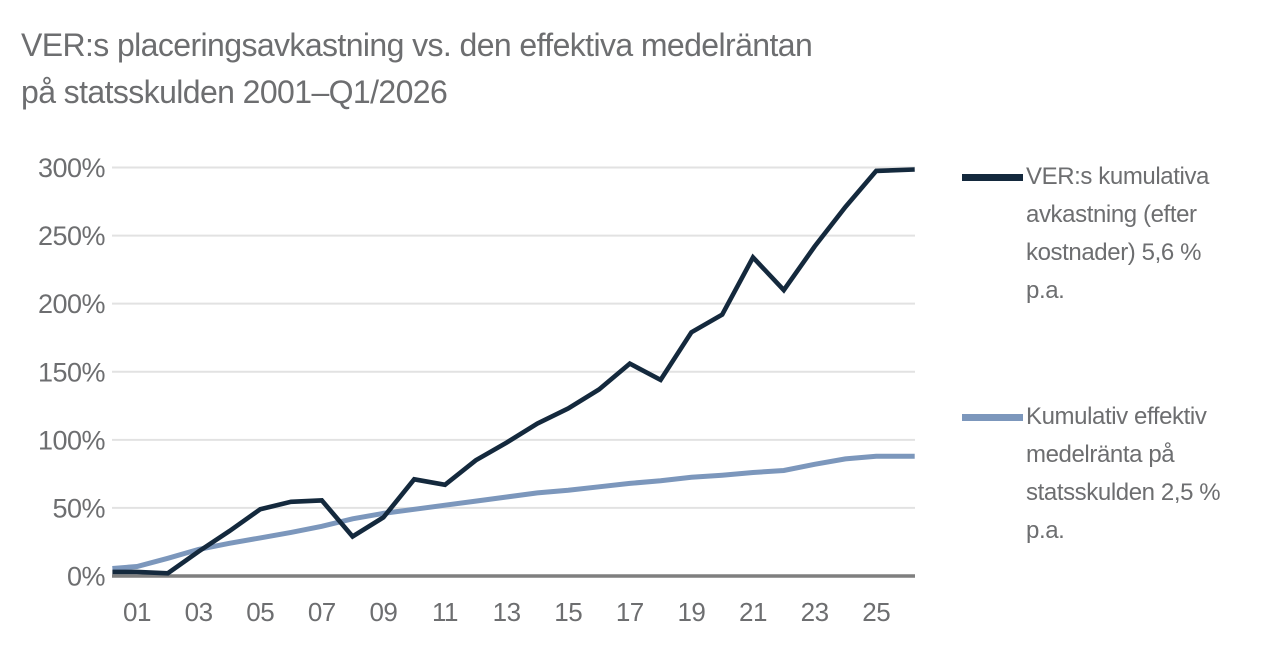 This screenshot has width=1288, height=672. I want to click on legend-label-line: kostnader) 5,6 %, so click(1114, 252).